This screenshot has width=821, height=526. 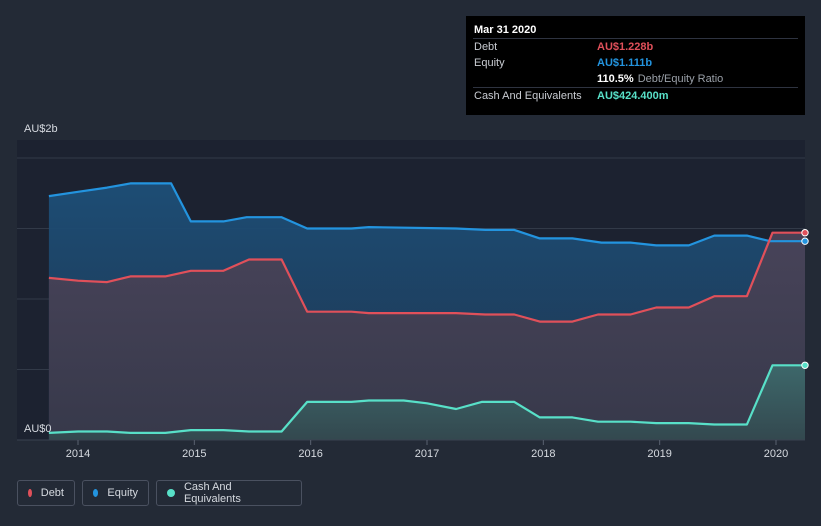 I want to click on x-tick-label: 2019, so click(x=659, y=454).